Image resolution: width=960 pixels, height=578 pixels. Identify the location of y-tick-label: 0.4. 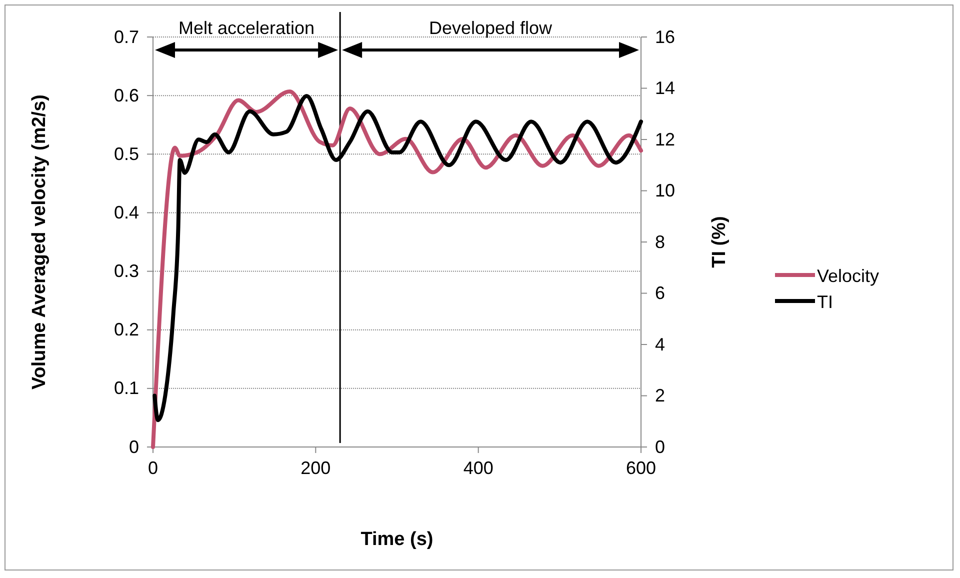
(126, 212).